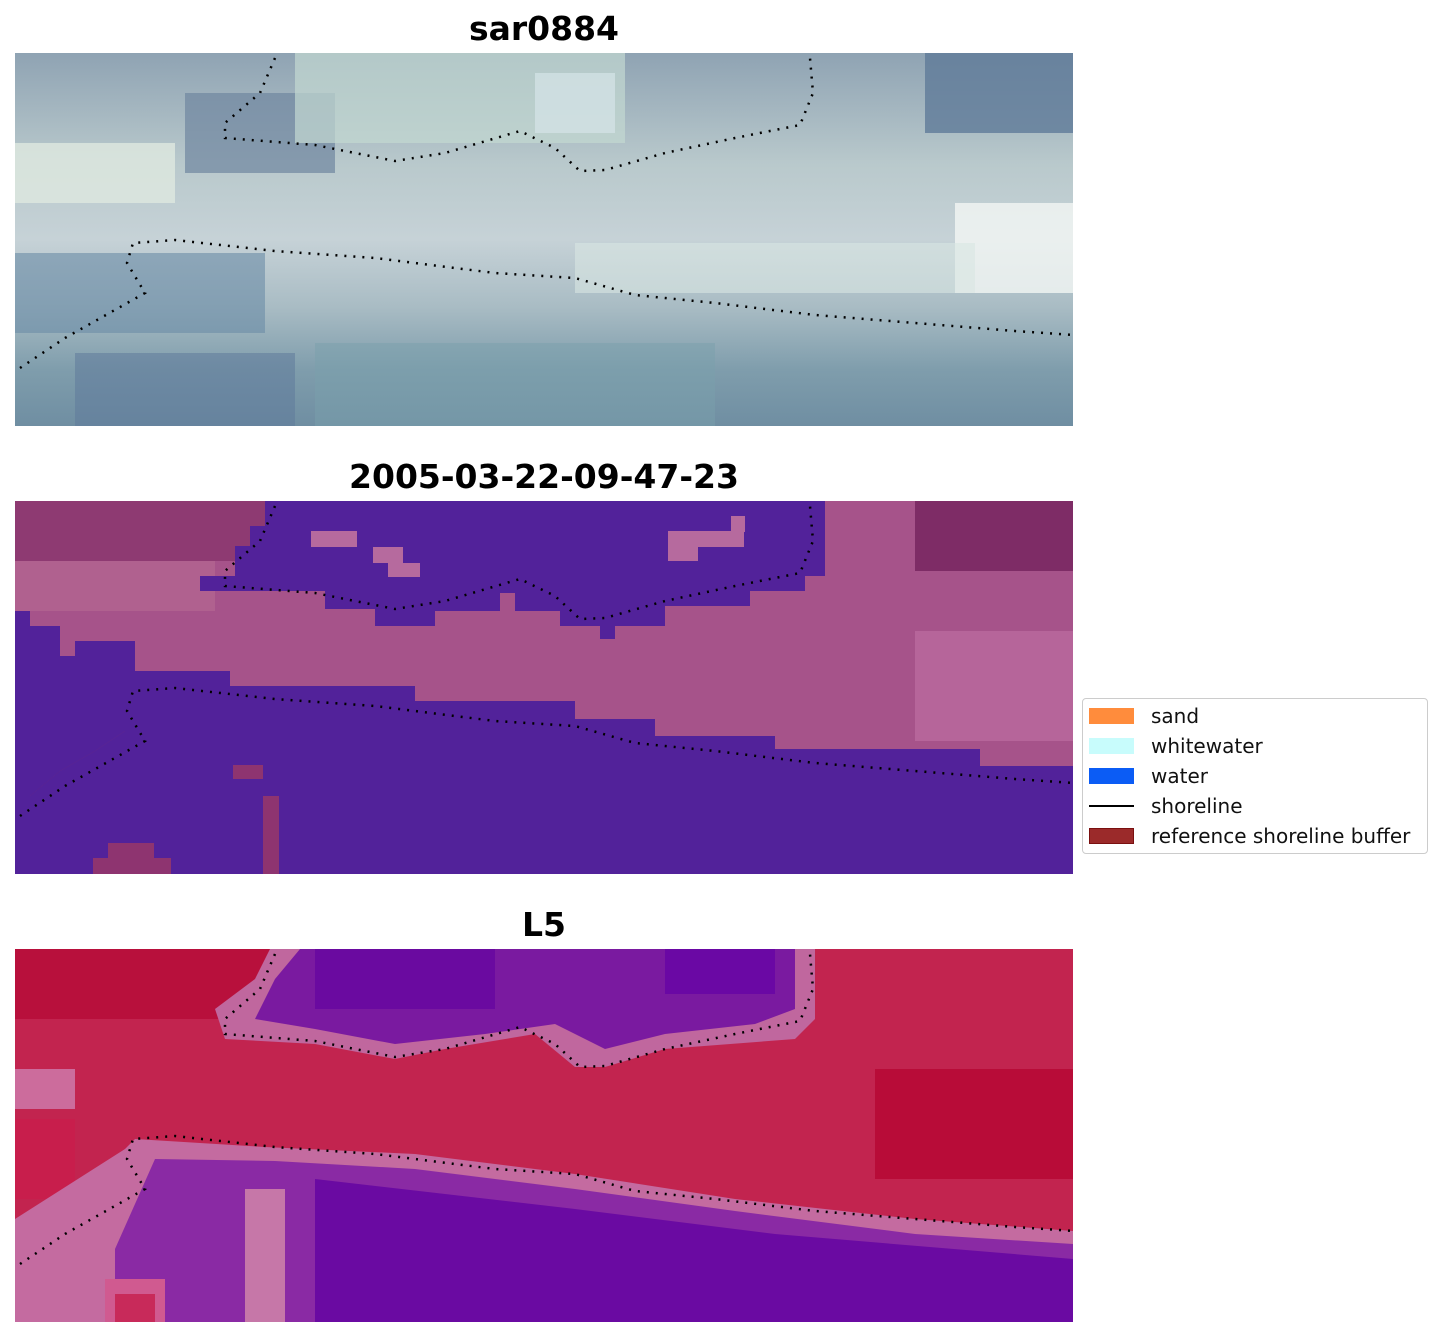 The height and width of the screenshot is (1337, 1444). What do you see at coordinates (1197, 806) in the screenshot?
I see `legend-label-shoreline: shoreline` at bounding box center [1197, 806].